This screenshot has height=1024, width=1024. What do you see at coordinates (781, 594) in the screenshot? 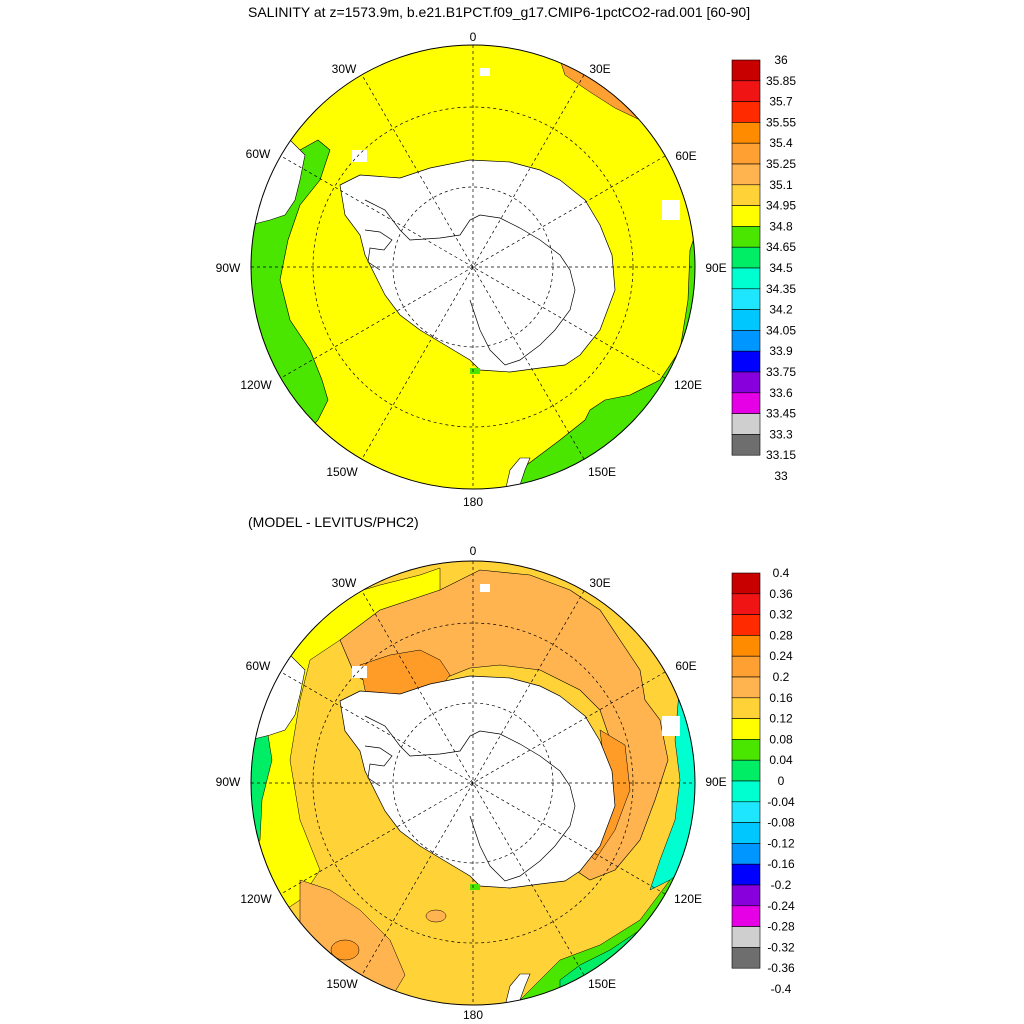
I see `colorbar-tick-label: 0.36` at bounding box center [781, 594].